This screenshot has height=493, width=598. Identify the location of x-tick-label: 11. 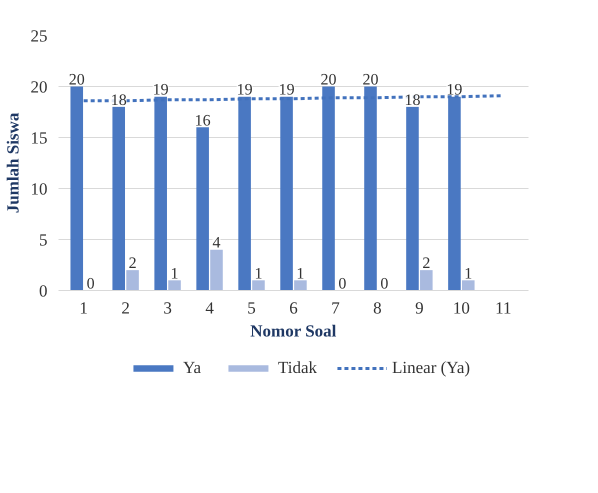
(503, 308).